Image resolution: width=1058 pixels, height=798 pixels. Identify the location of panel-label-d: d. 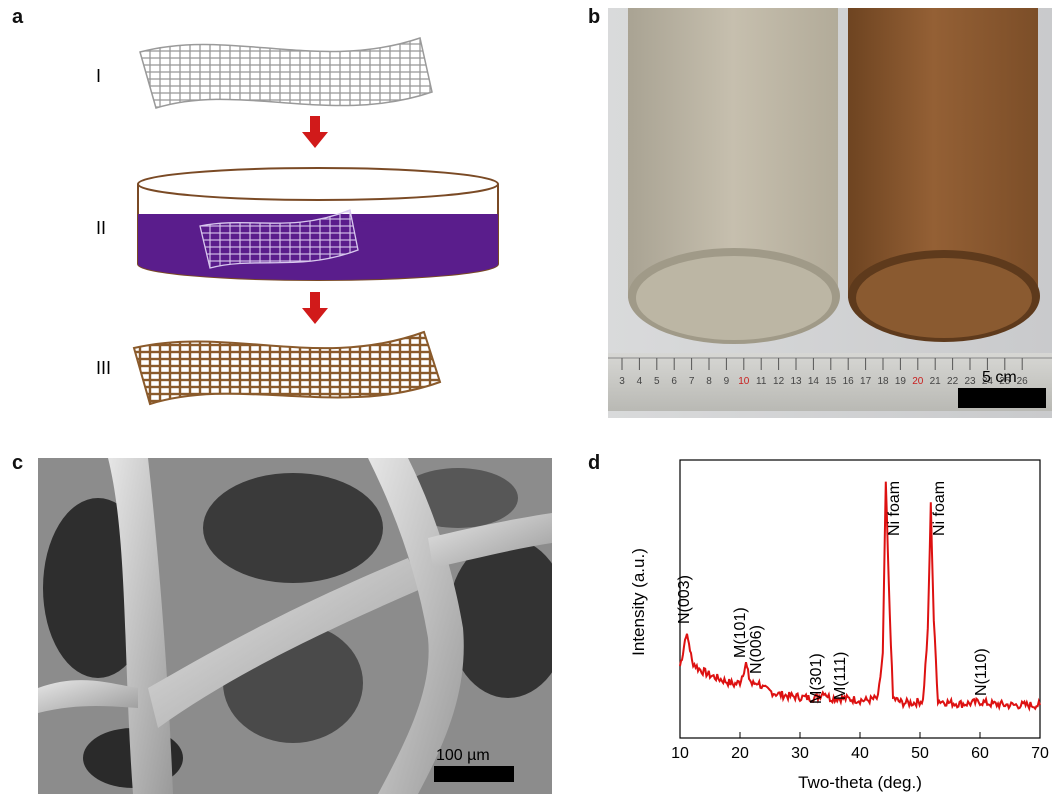
(594, 463).